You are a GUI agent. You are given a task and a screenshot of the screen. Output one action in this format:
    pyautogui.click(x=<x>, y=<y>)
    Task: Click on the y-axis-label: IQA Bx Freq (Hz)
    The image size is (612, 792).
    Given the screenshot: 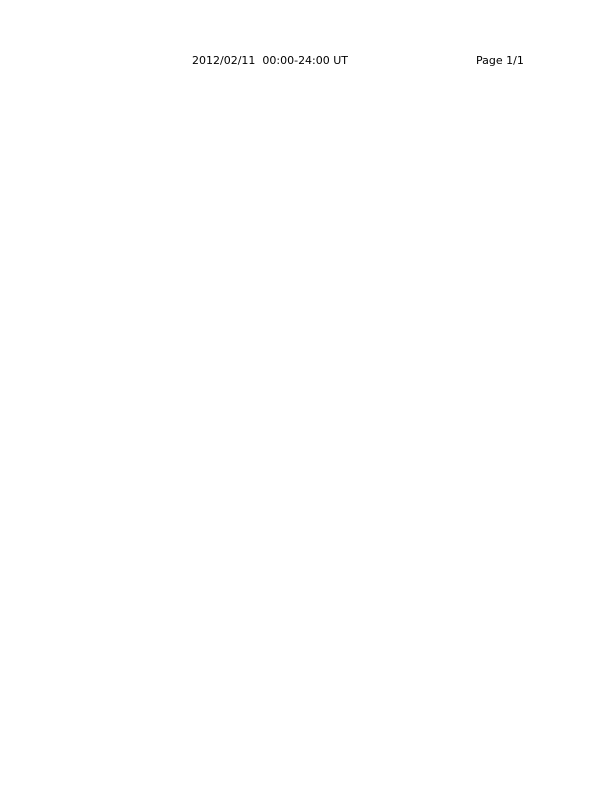 What is the action you would take?
    pyautogui.click(x=46, y=301)
    